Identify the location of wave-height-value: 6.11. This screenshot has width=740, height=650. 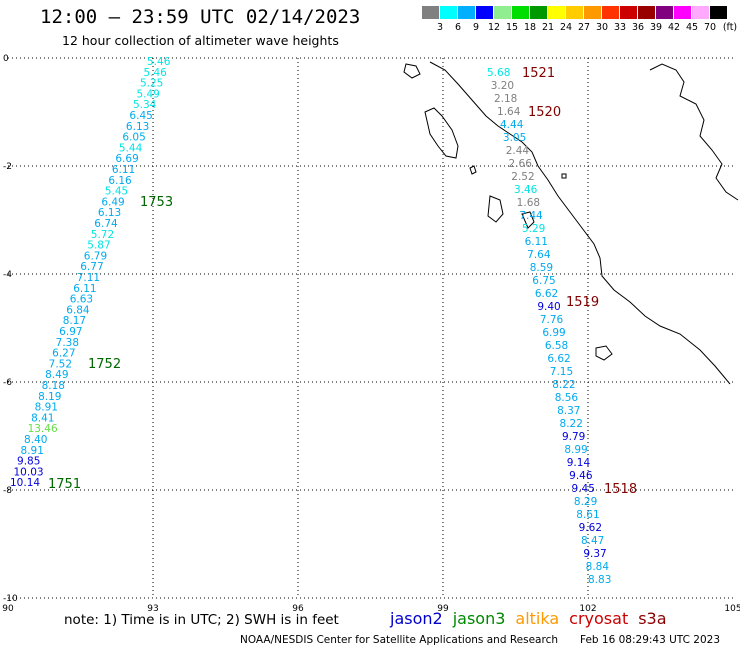
(536, 242).